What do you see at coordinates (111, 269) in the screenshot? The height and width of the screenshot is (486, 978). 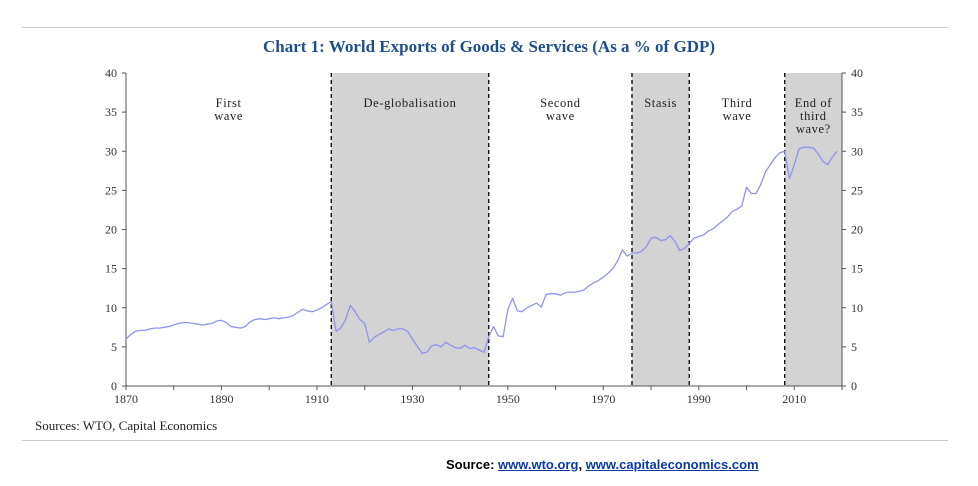 I see `y-tick-label-left: 15` at bounding box center [111, 269].